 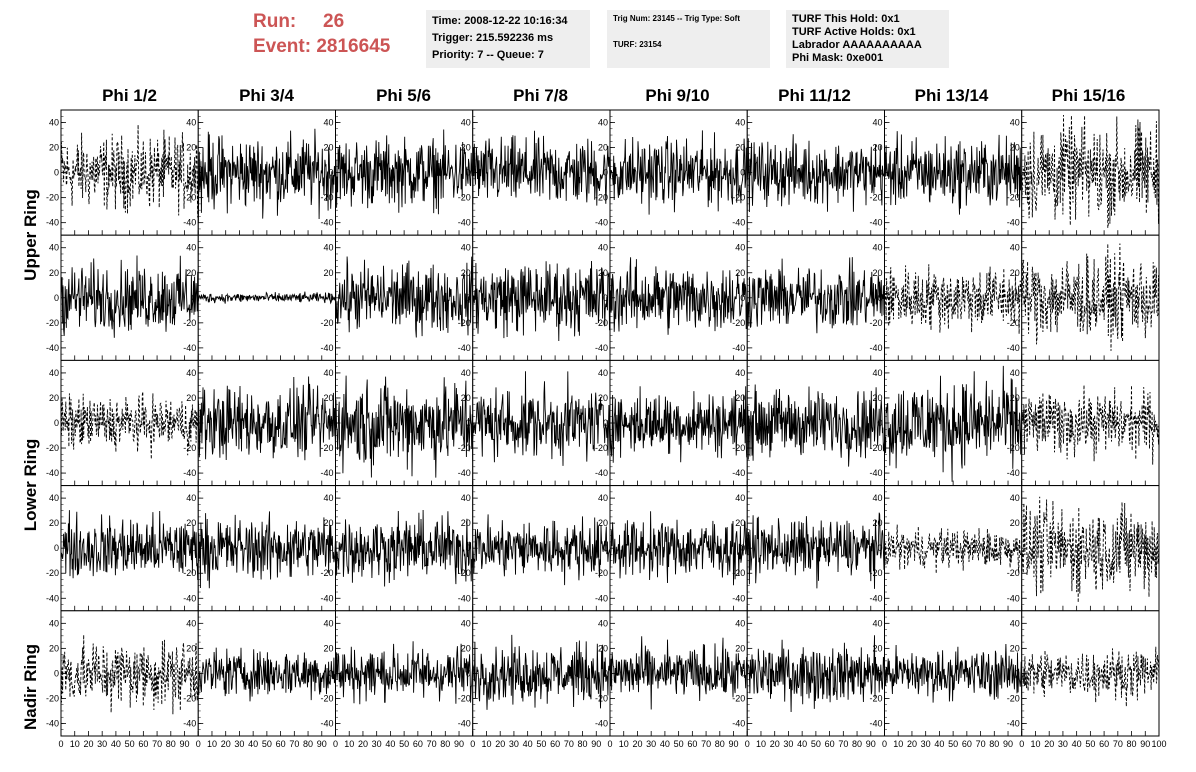 I want to click on column-header-phi-7-8: Phi 7/8, so click(x=540, y=95).